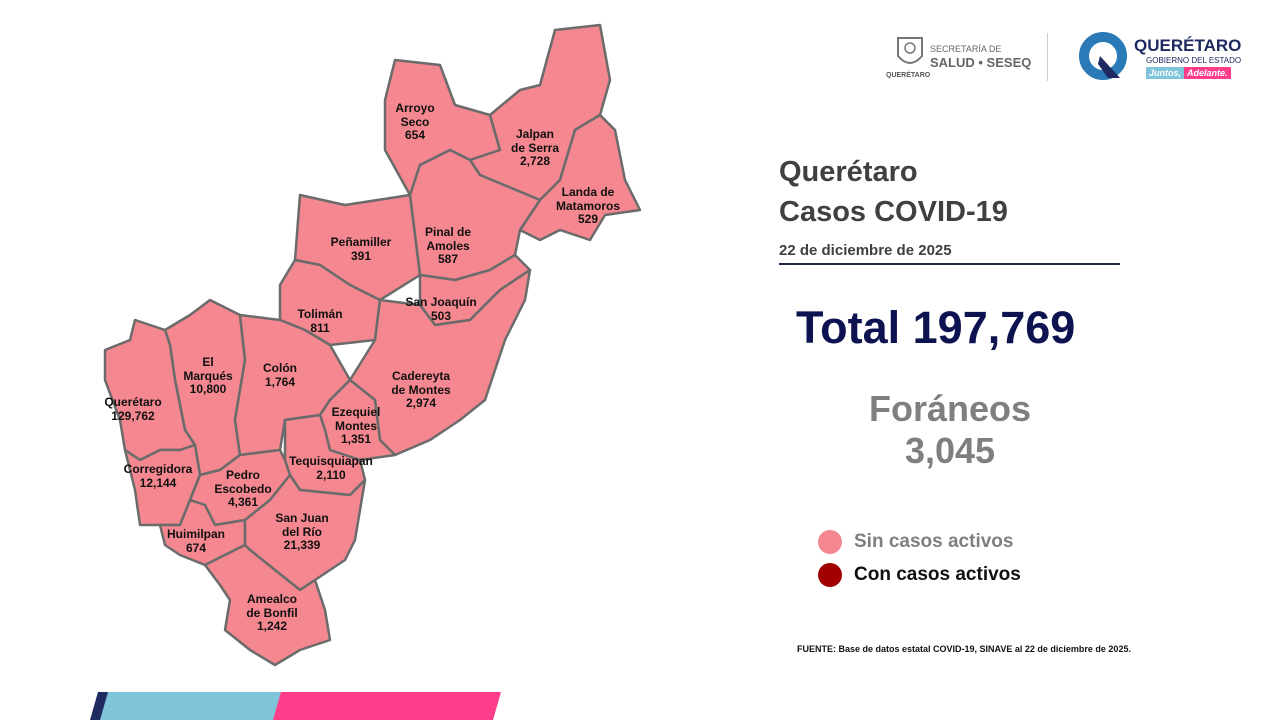 This screenshot has width=1280, height=720. I want to click on foraneos-value: 3,045, so click(950, 450).